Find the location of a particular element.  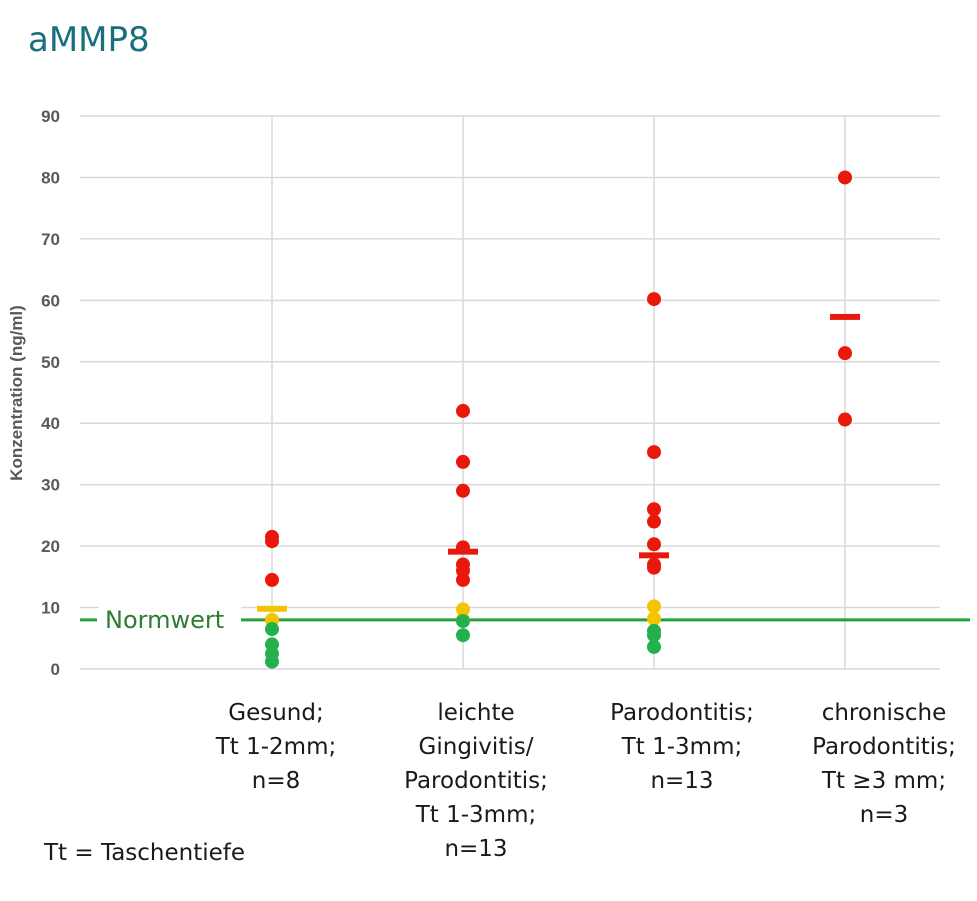

category-label-line: Gesund; is located at coordinates (275, 713).